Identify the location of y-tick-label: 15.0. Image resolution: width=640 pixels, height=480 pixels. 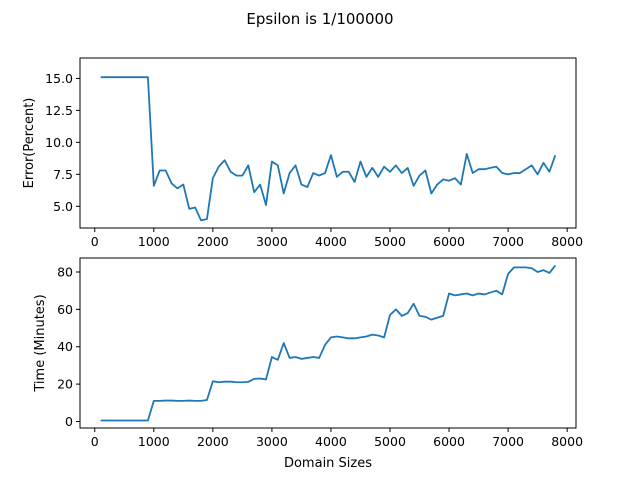
(59, 78).